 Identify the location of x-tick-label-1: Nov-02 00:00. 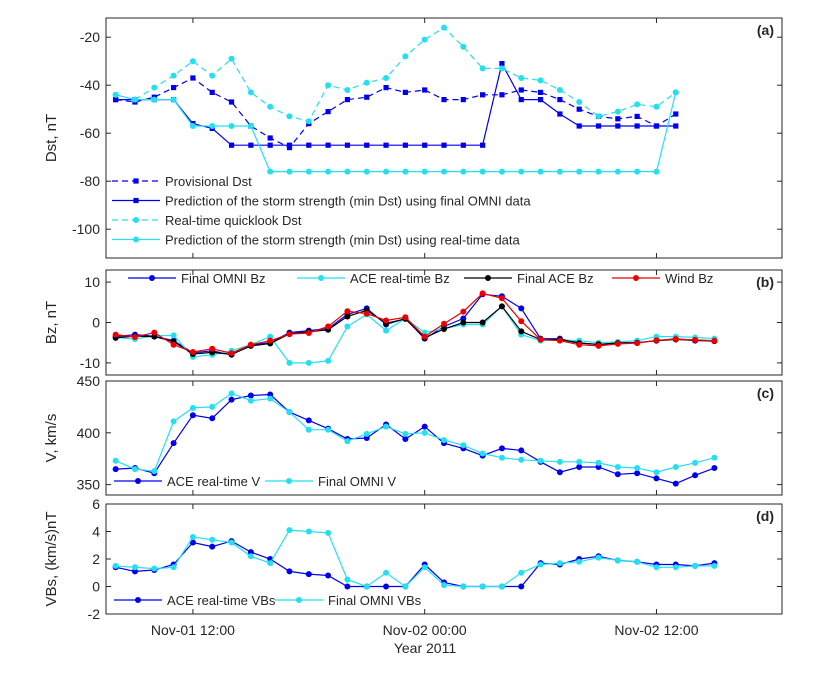
(425, 630).